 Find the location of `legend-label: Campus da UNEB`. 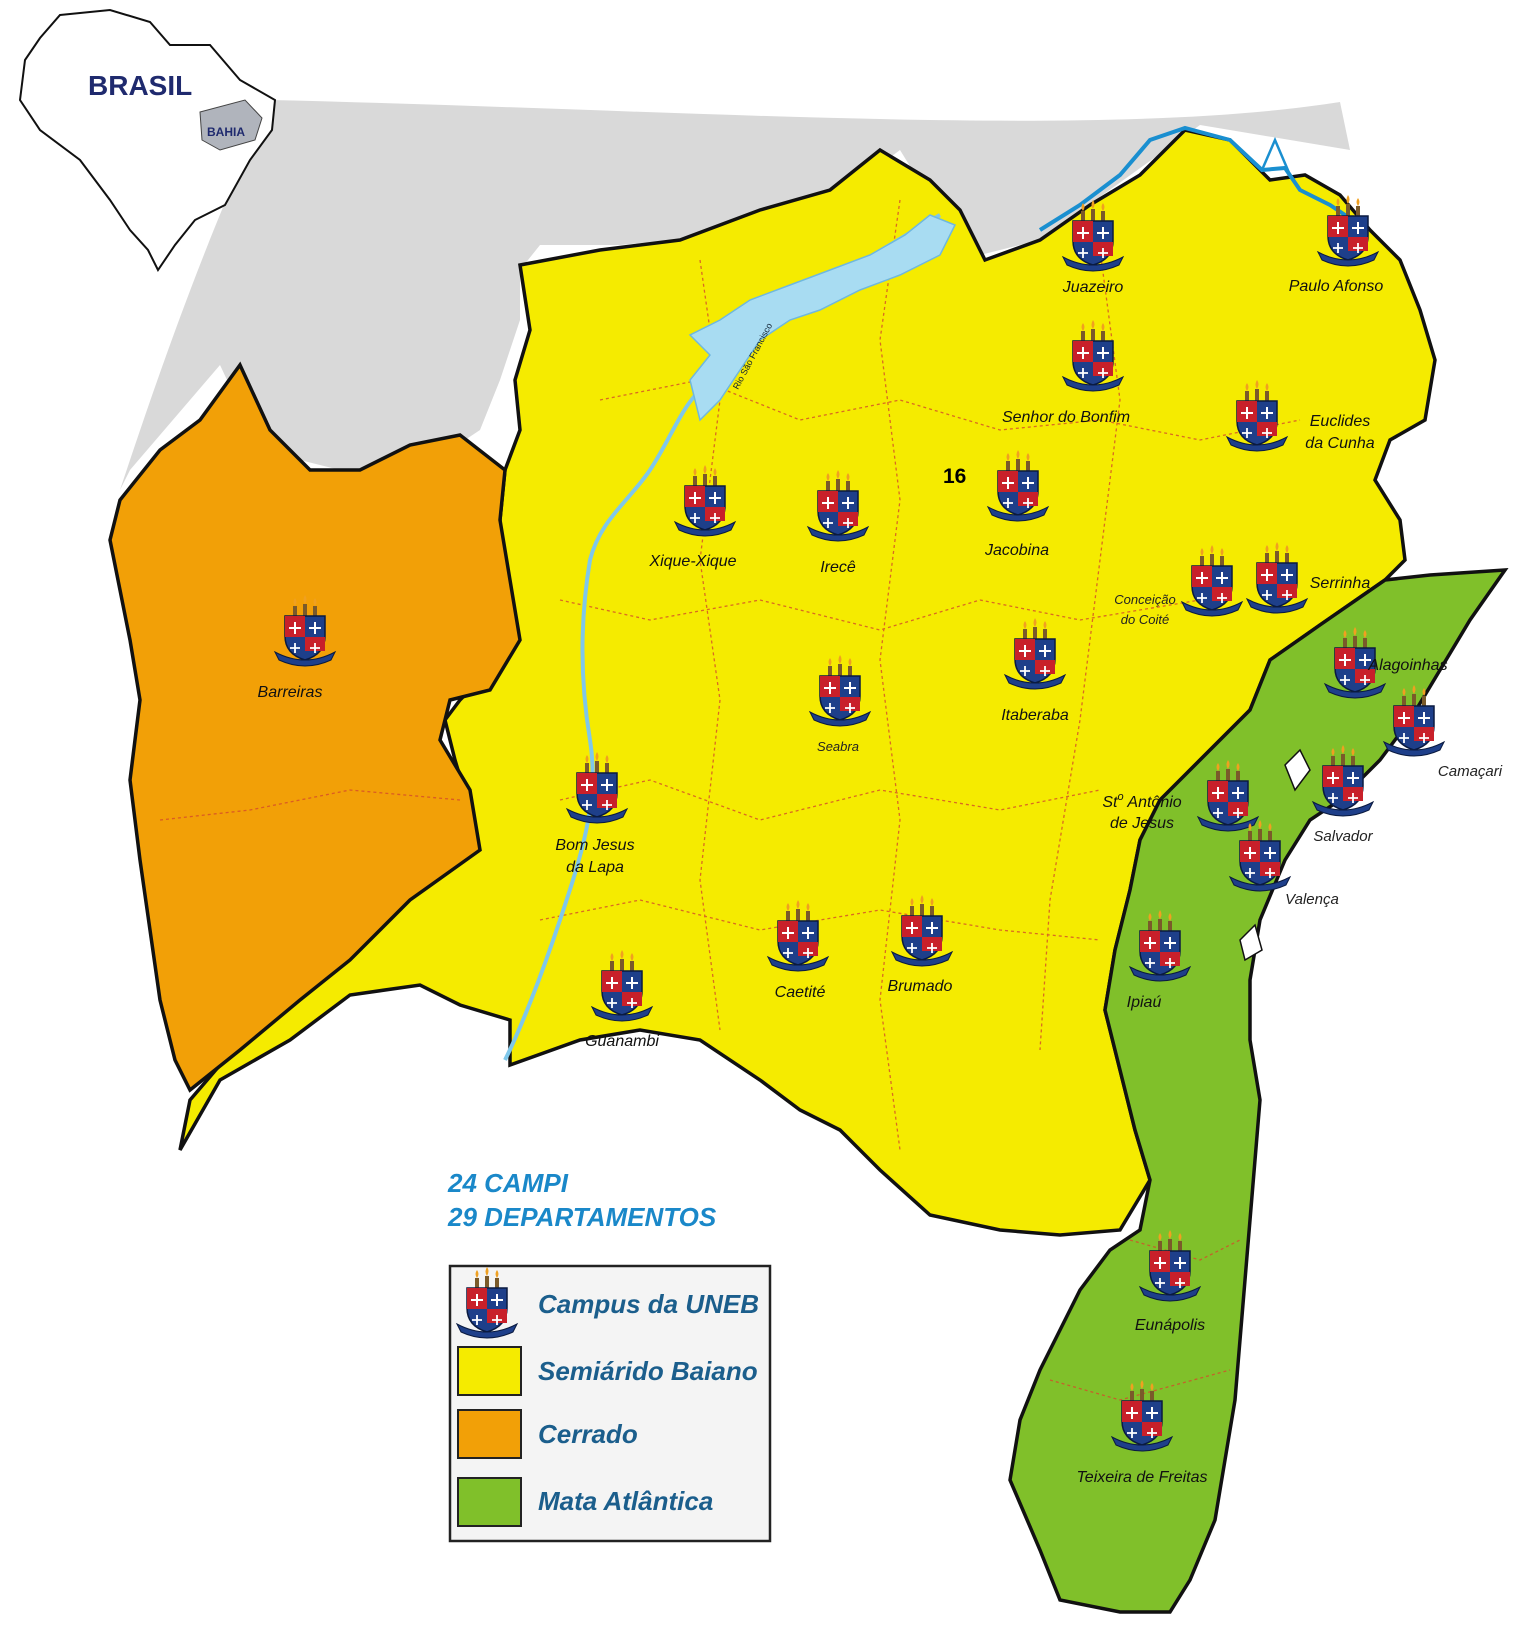

legend-label: Campus da UNEB is located at coordinates (648, 1304).